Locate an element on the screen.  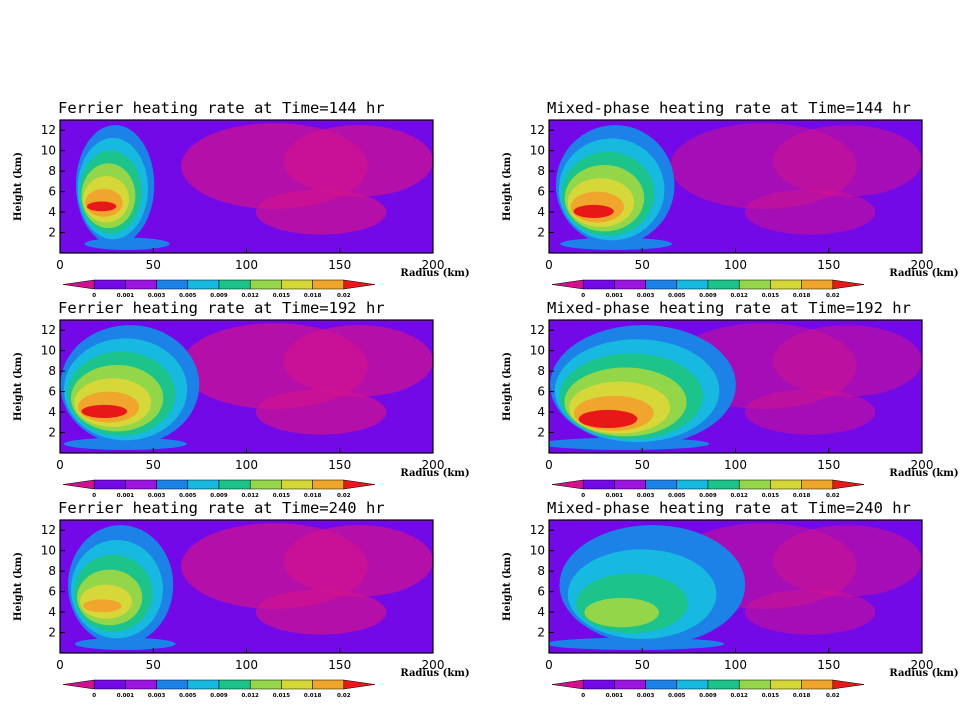
x-tick-label: 200 is located at coordinates (922, 265).